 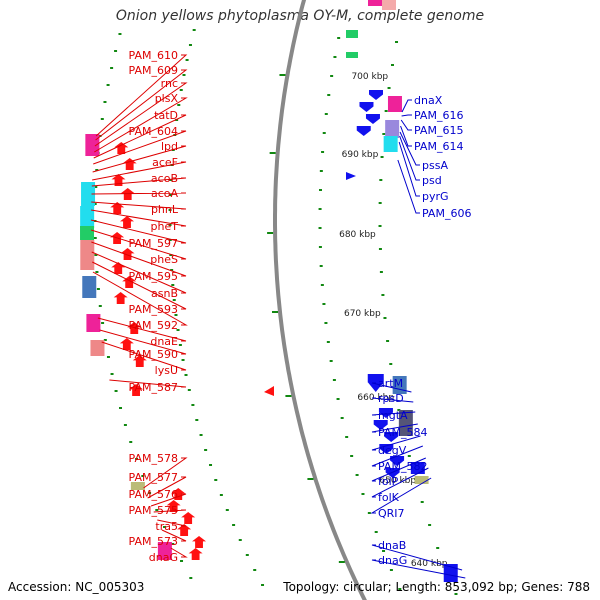 I want to click on gene-label-PAM_615: PAM_615, so click(x=438, y=130).